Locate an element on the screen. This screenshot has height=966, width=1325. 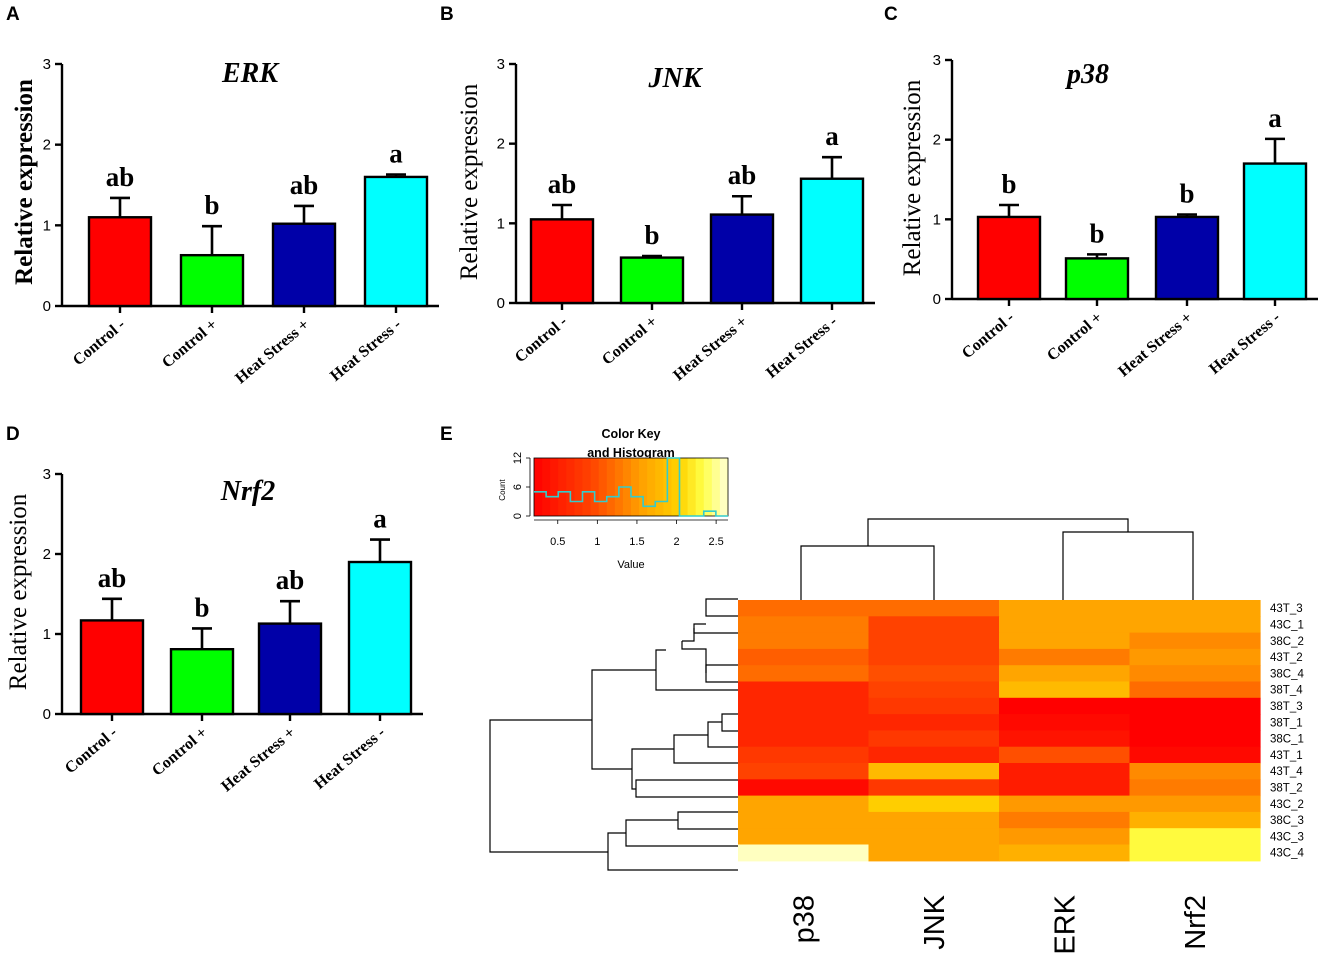
category-label: Control - is located at coordinates (988, 335).